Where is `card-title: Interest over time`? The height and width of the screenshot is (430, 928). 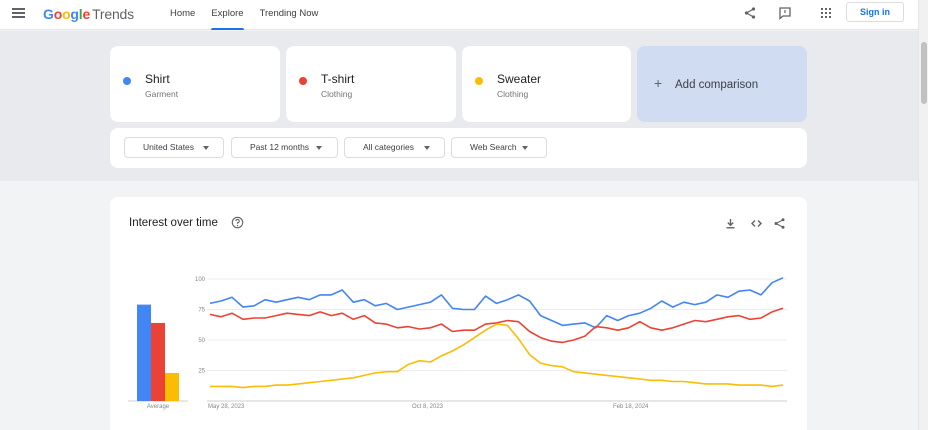
card-title: Interest over time is located at coordinates (173, 223).